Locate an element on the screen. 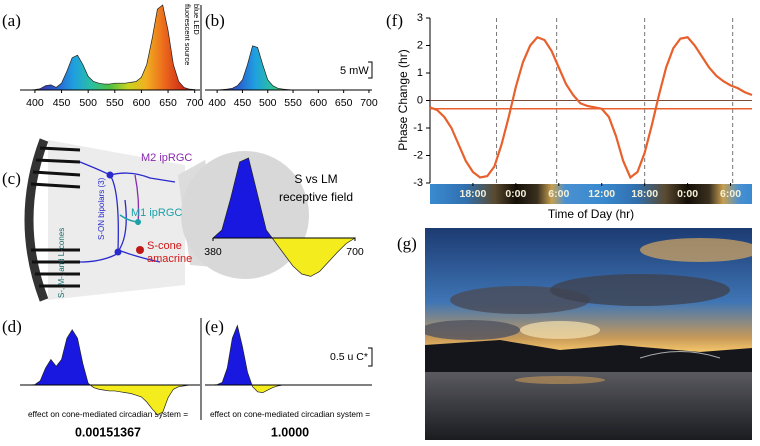 The height and width of the screenshot is (446, 760). panel-label: (f) is located at coordinates (394, 20).